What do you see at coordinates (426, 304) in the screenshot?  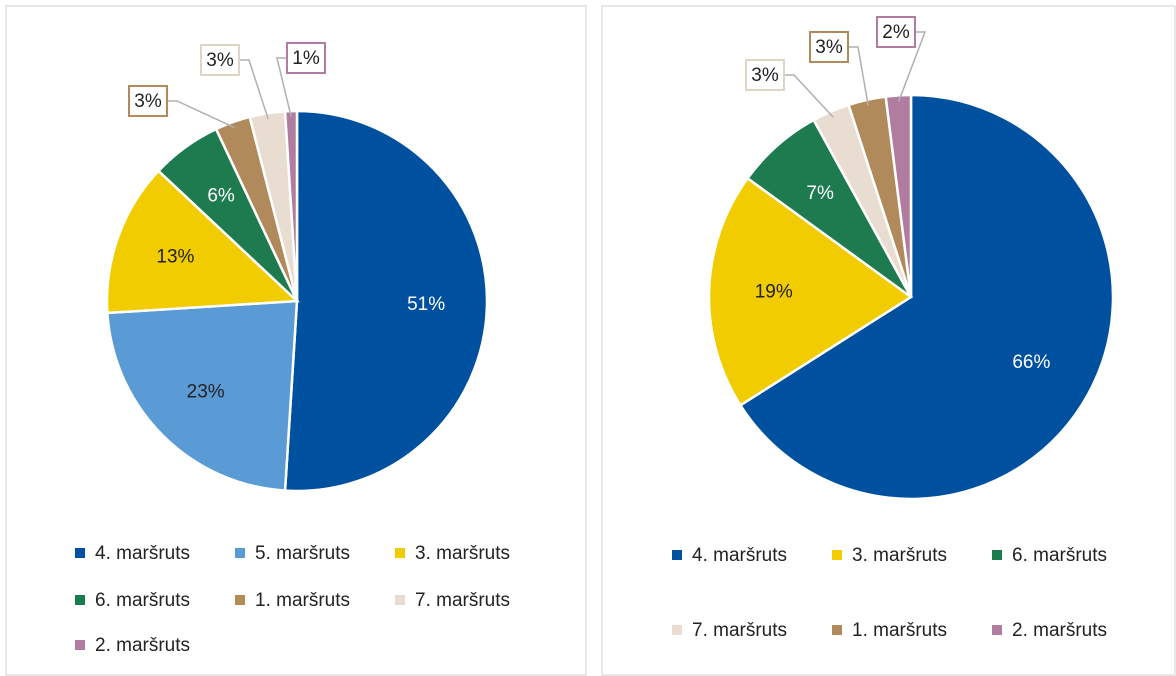 I see `data-label: 51%` at bounding box center [426, 304].